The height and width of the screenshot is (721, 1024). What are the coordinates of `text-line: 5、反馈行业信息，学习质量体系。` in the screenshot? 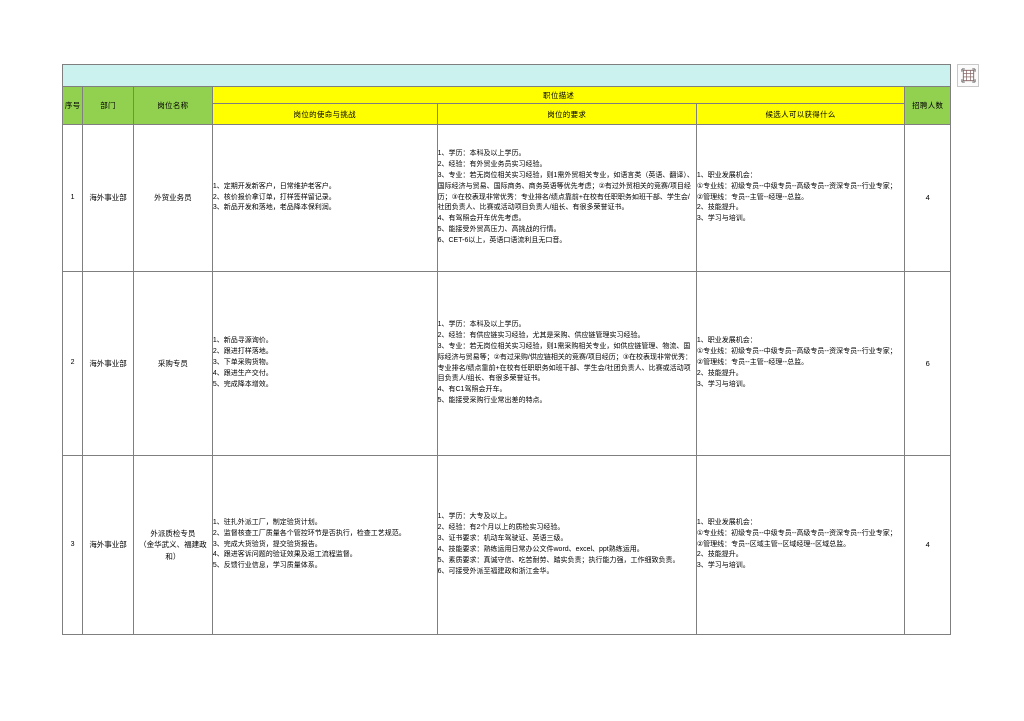 It's located at (267, 566).